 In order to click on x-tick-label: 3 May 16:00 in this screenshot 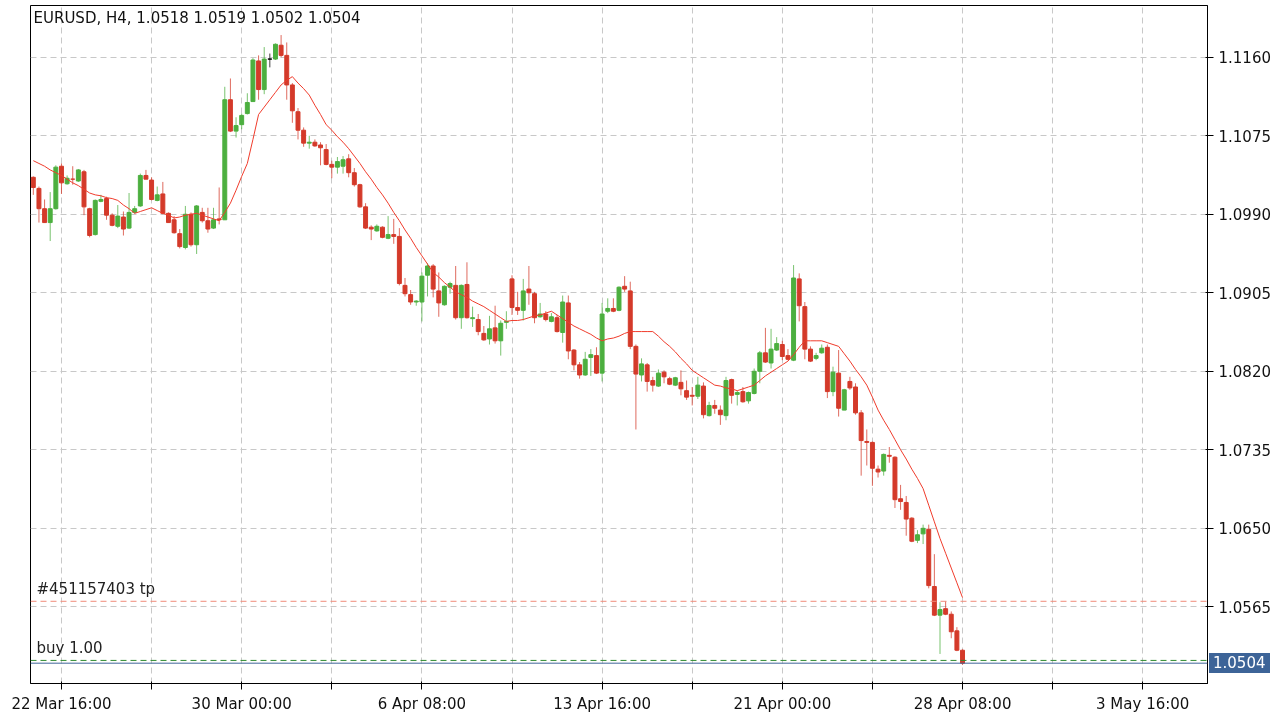, I will do `click(1143, 703)`.